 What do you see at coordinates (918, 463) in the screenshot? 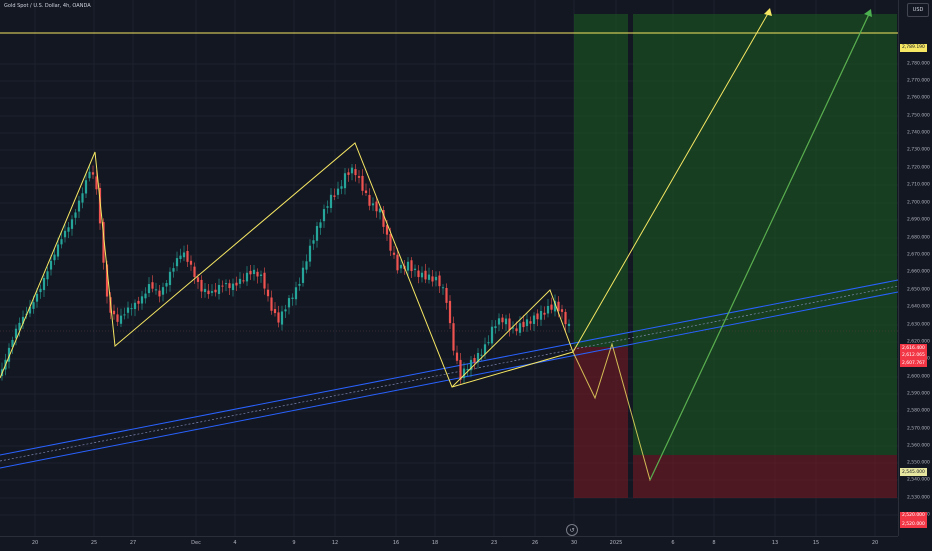
I see `price-tick-label: 2,550.000` at bounding box center [918, 463].